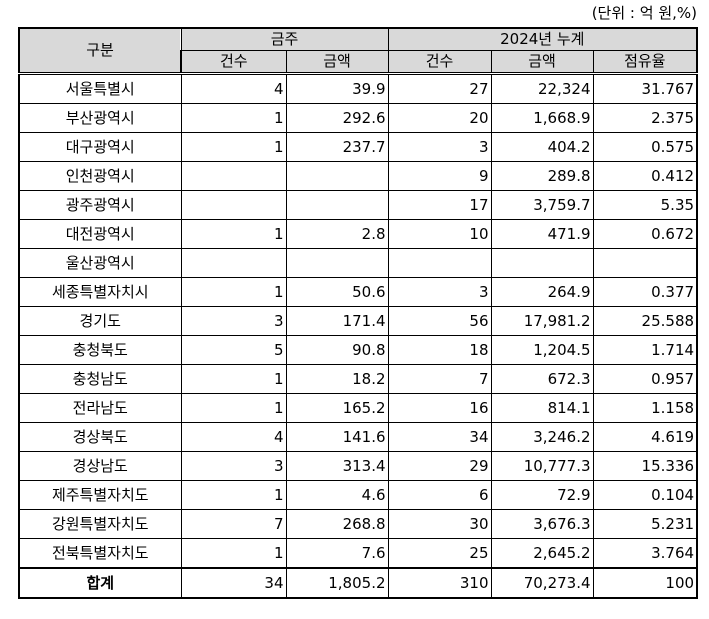 This screenshot has height=619, width=709. What do you see at coordinates (284, 39) in the screenshot?
I see `header-group-week: 금주` at bounding box center [284, 39].